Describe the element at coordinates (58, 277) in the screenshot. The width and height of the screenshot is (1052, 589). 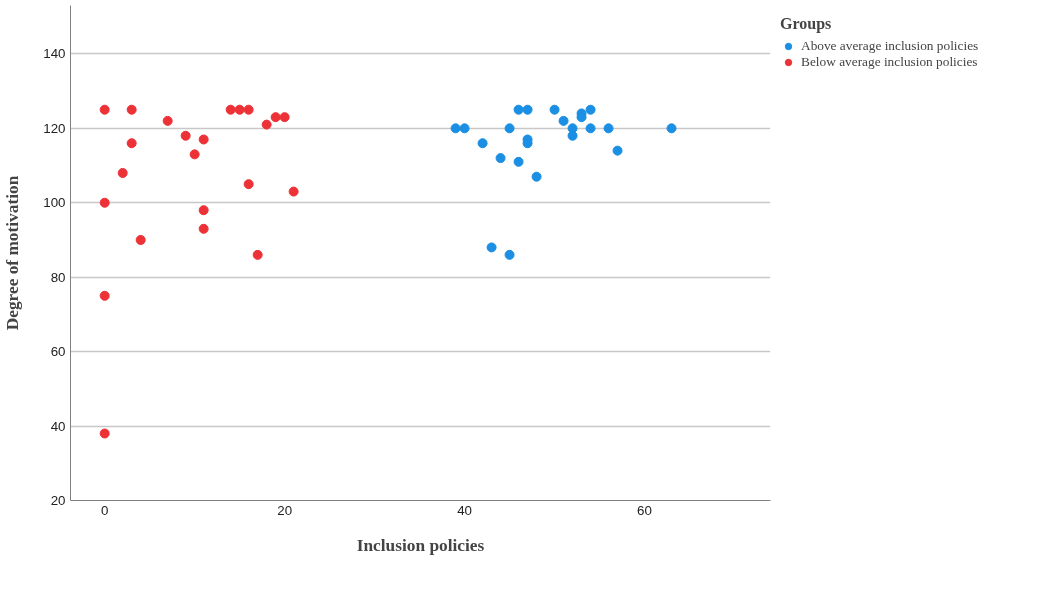
I see `y-tick-label: 80` at that location.